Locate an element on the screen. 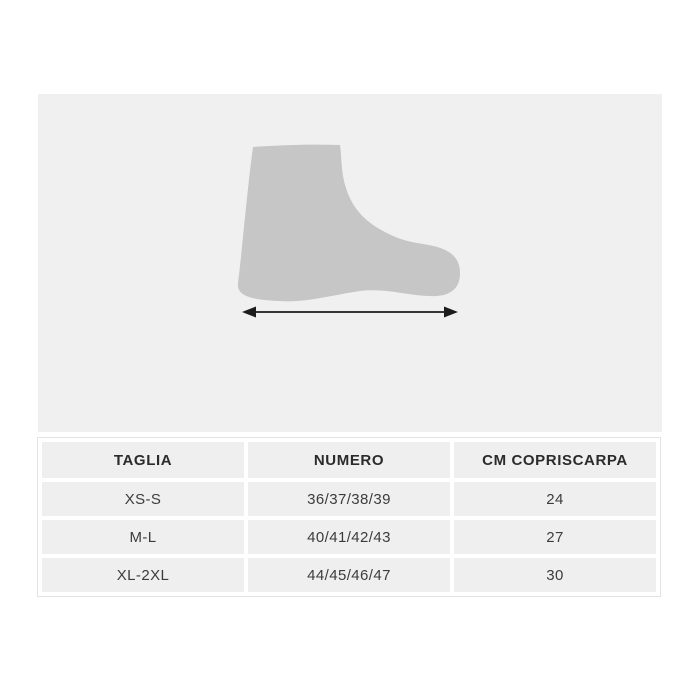 Image resolution: width=700 pixels, height=700 pixels. cell-cm: 30 is located at coordinates (555, 575).